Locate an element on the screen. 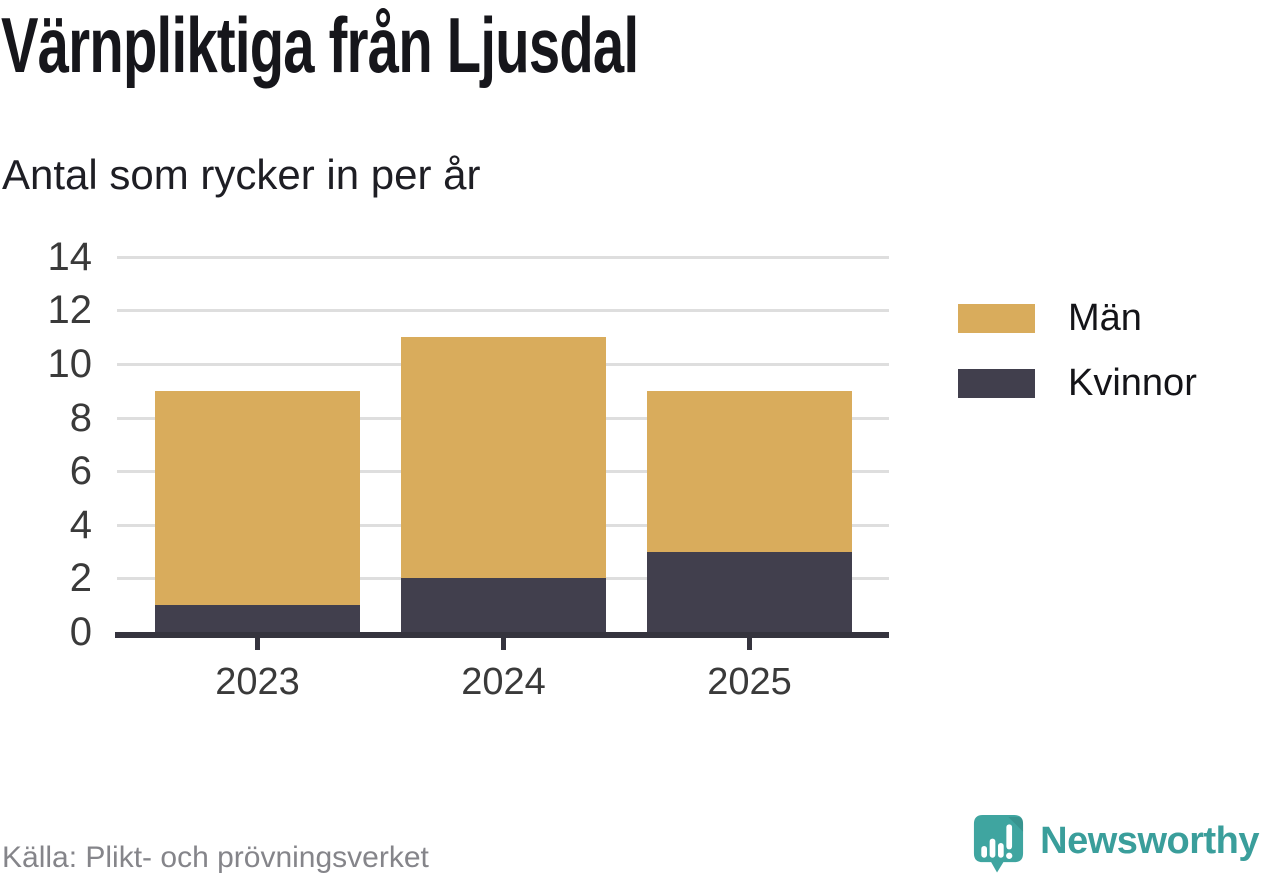 This screenshot has width=1262, height=879. y-axis-label: 12 is located at coordinates (70, 310).